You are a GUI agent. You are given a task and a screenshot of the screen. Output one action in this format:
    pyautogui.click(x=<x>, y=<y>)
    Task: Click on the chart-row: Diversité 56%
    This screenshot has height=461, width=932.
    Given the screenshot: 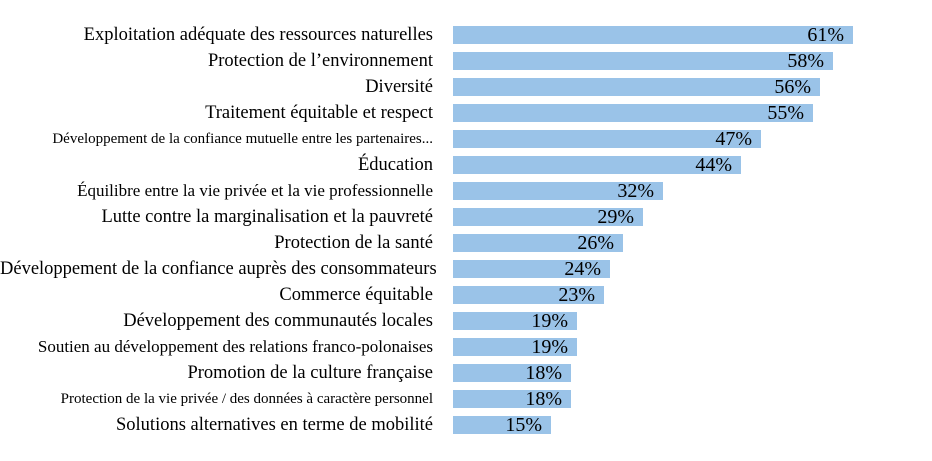 What is the action you would take?
    pyautogui.click(x=466, y=87)
    